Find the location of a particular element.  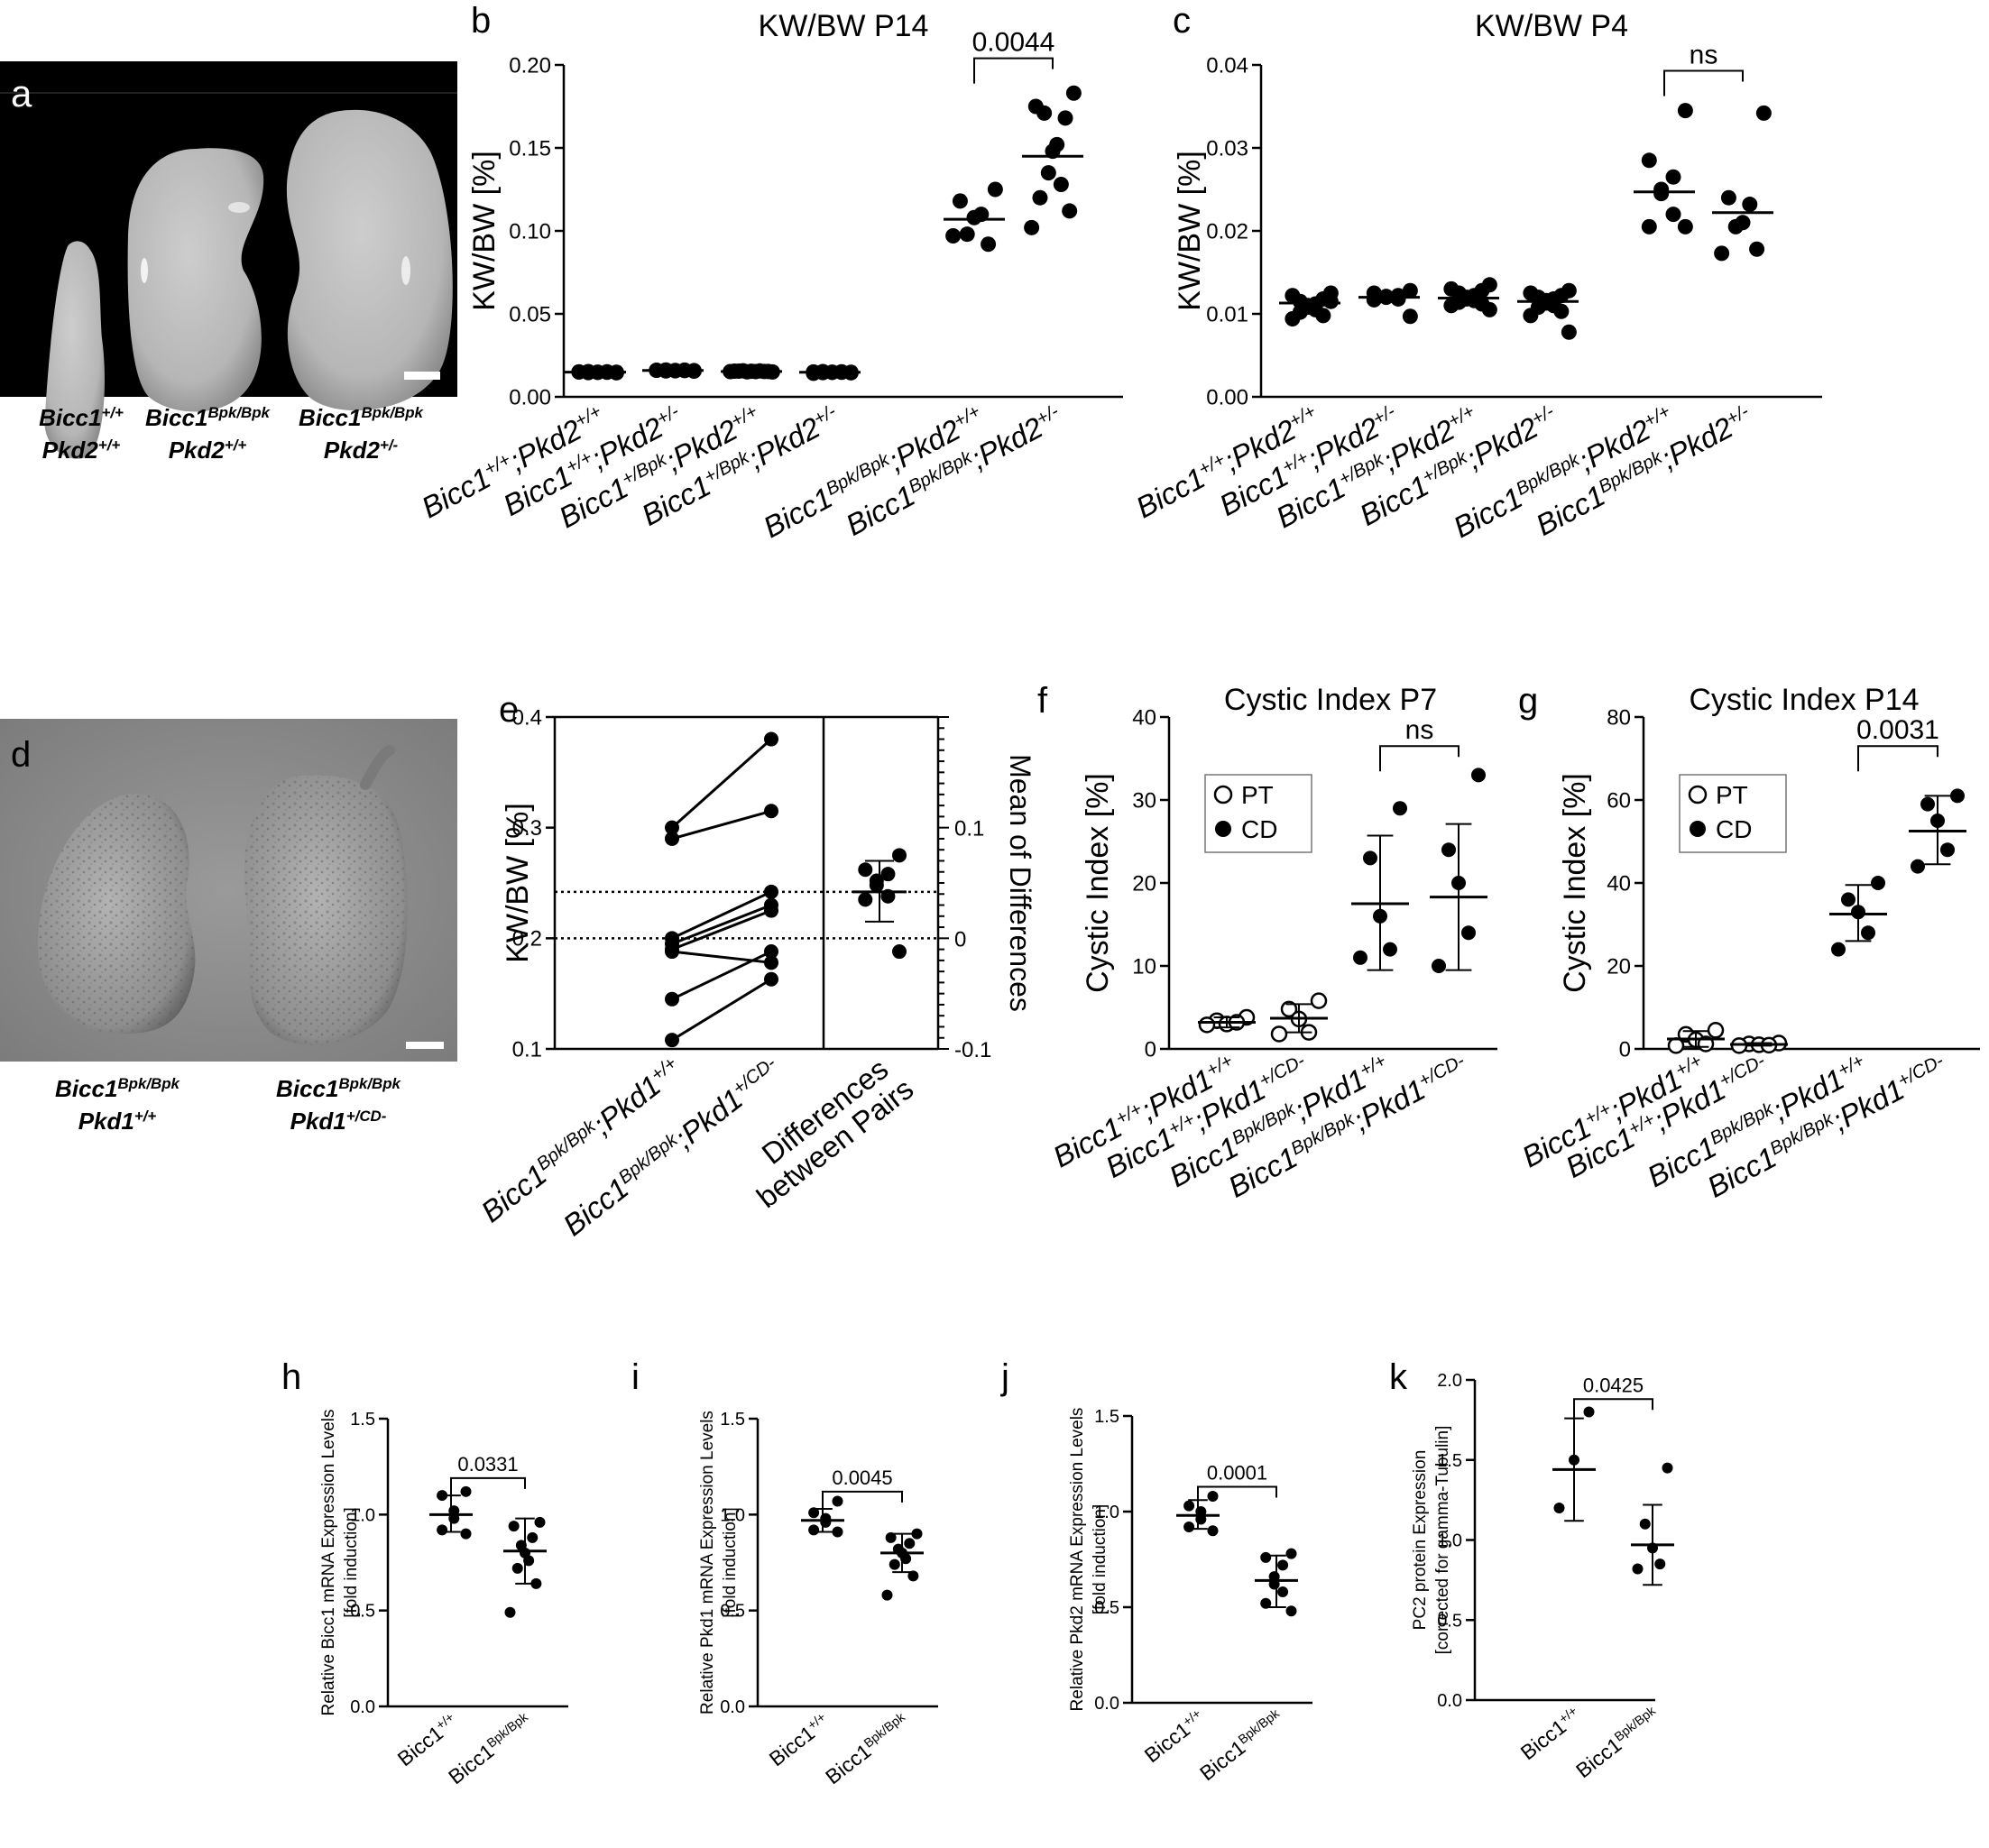

difference-point is located at coordinates (866, 900).